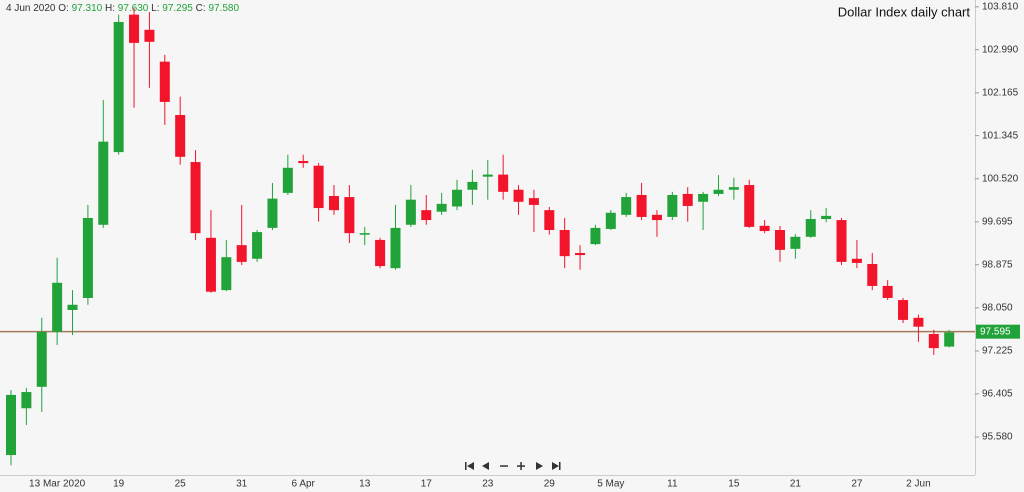  Describe the element at coordinates (1000, 135) in the screenshot. I see `y-tick-label: 101.345` at that location.